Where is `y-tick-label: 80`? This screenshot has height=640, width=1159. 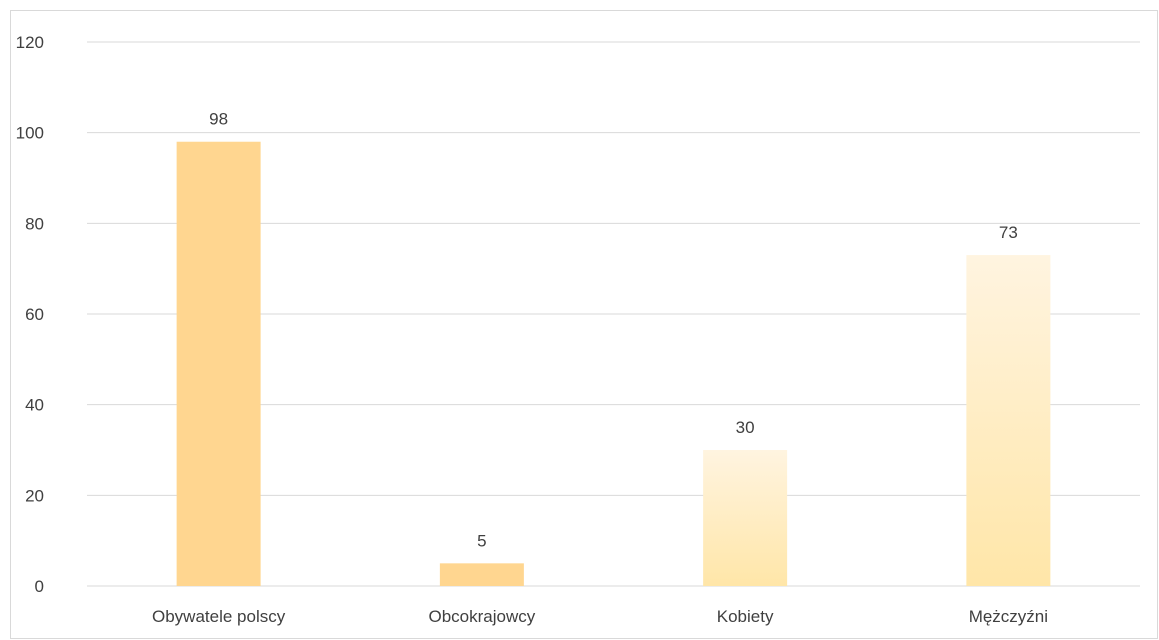 y-tick-label: 80 is located at coordinates (34, 223).